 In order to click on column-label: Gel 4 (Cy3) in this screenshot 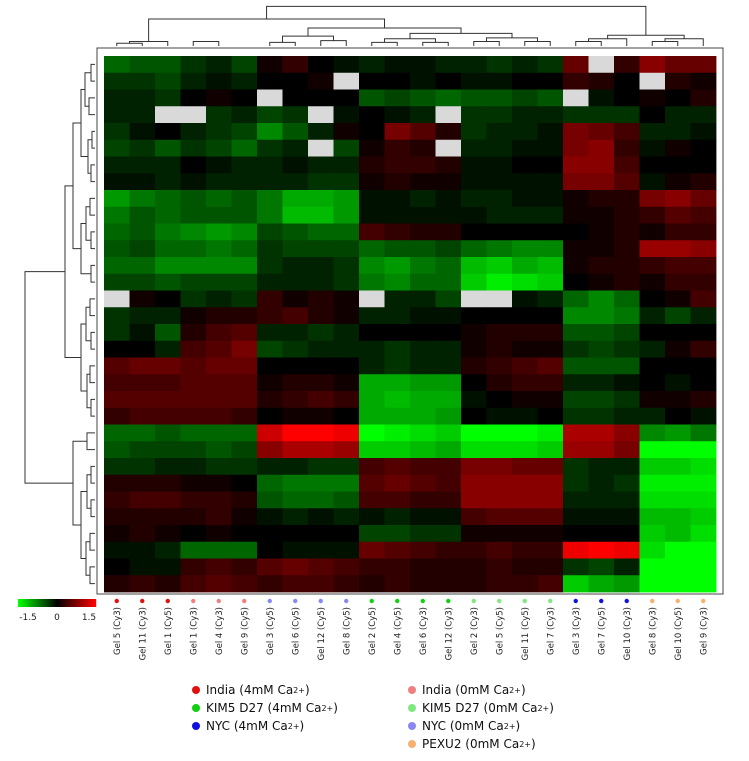, I will do `click(220, 631)`.